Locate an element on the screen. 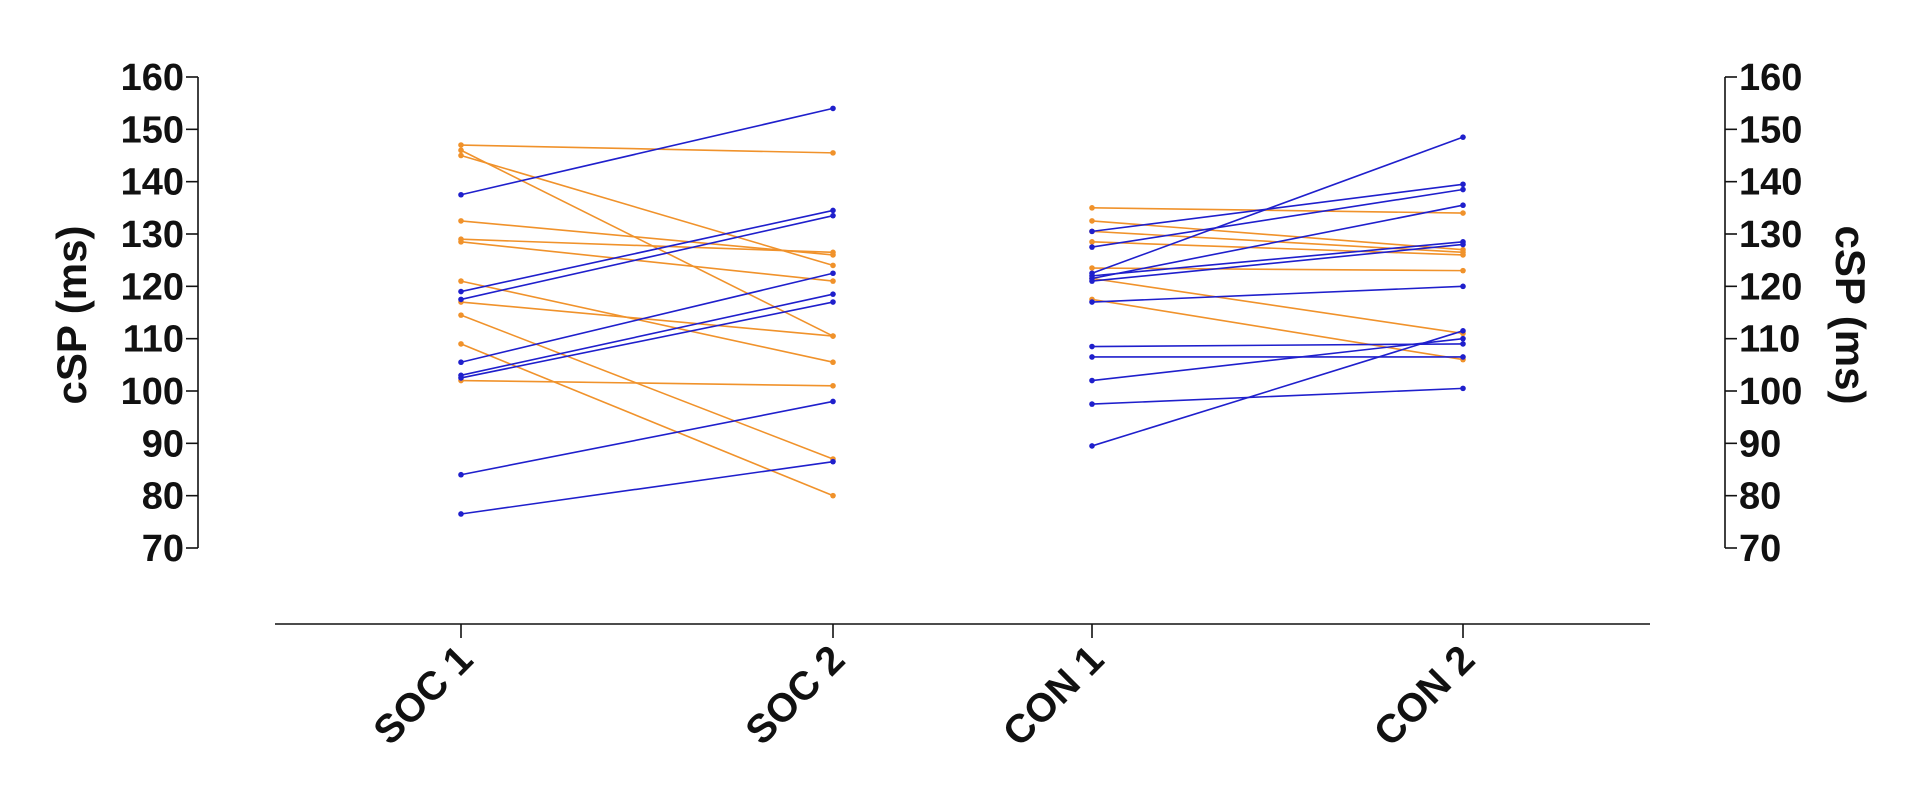 This screenshot has height=811, width=1920. x-category-label: CON 2 is located at coordinates (1425, 696).